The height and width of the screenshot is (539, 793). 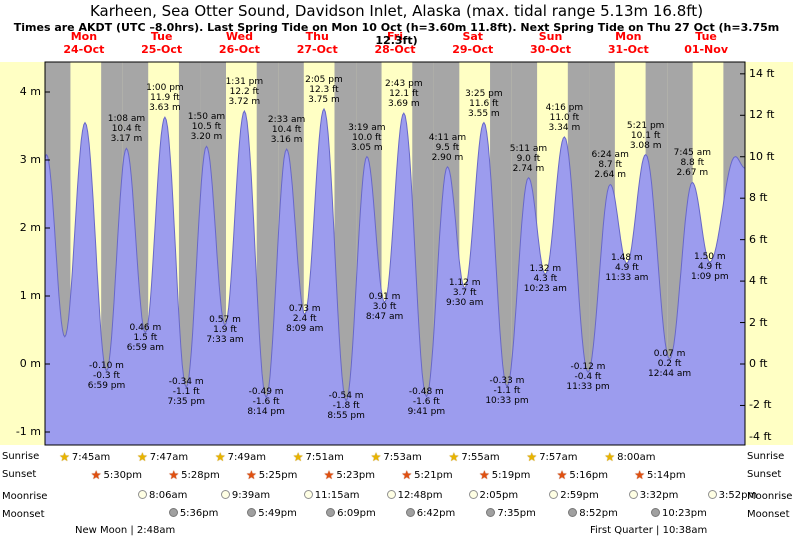 I want to click on y-axis-right-label: 2 ft, so click(x=758, y=322).